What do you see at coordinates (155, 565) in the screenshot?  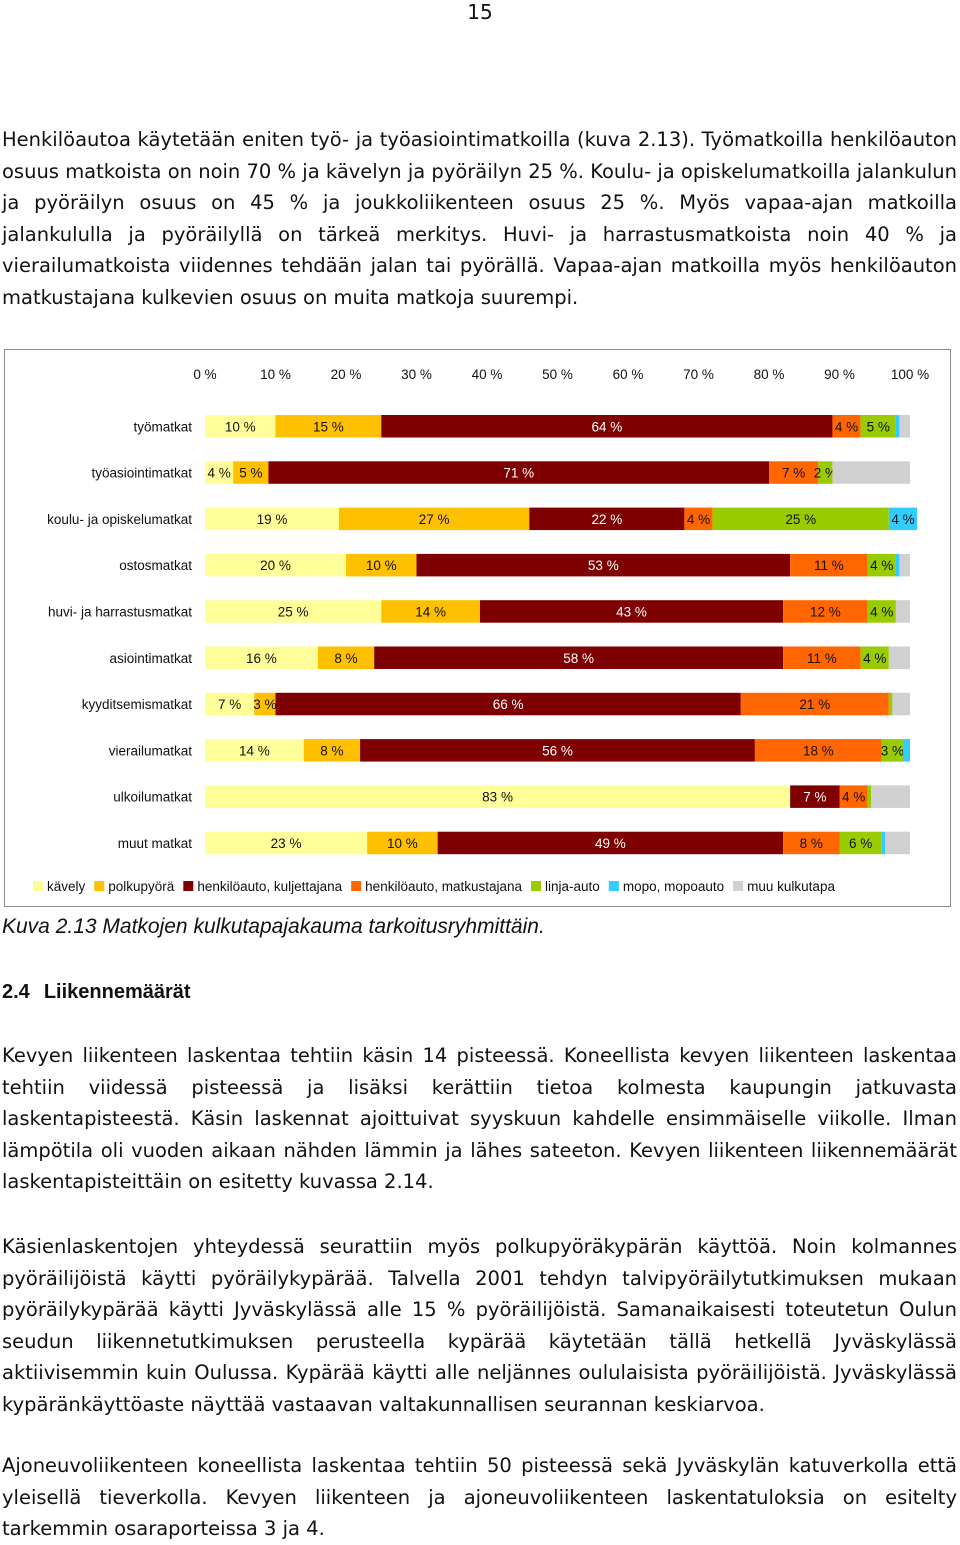 I see `category-label: ostosmatkat` at bounding box center [155, 565].